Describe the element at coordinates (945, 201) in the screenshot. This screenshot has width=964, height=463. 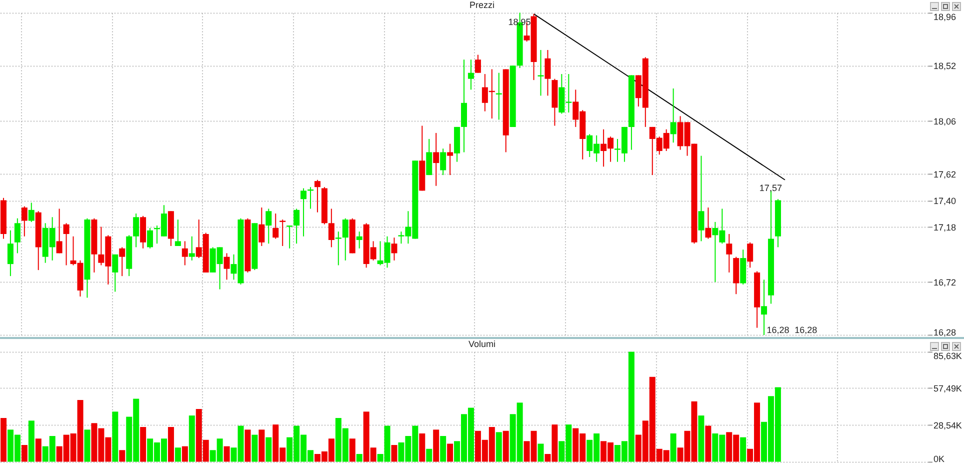
I see `y-tick-label: 17,40` at that location.